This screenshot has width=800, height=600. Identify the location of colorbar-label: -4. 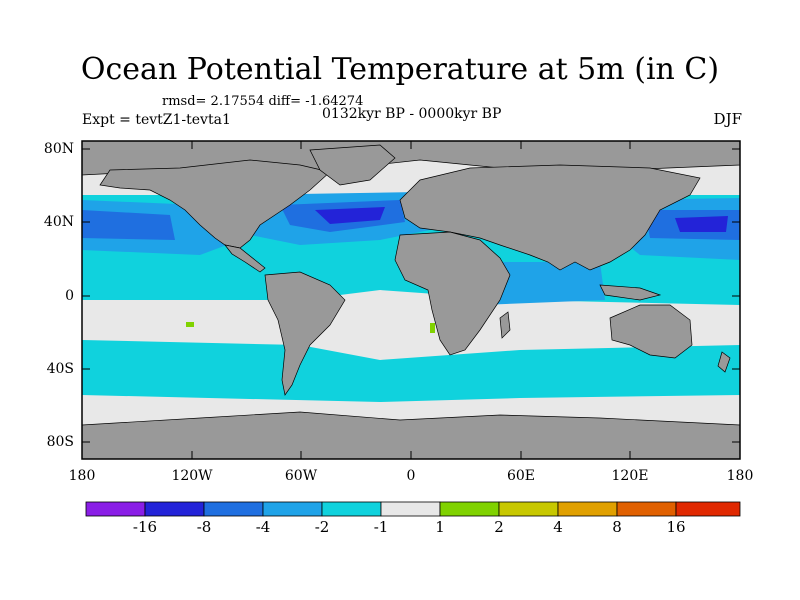
(263, 527).